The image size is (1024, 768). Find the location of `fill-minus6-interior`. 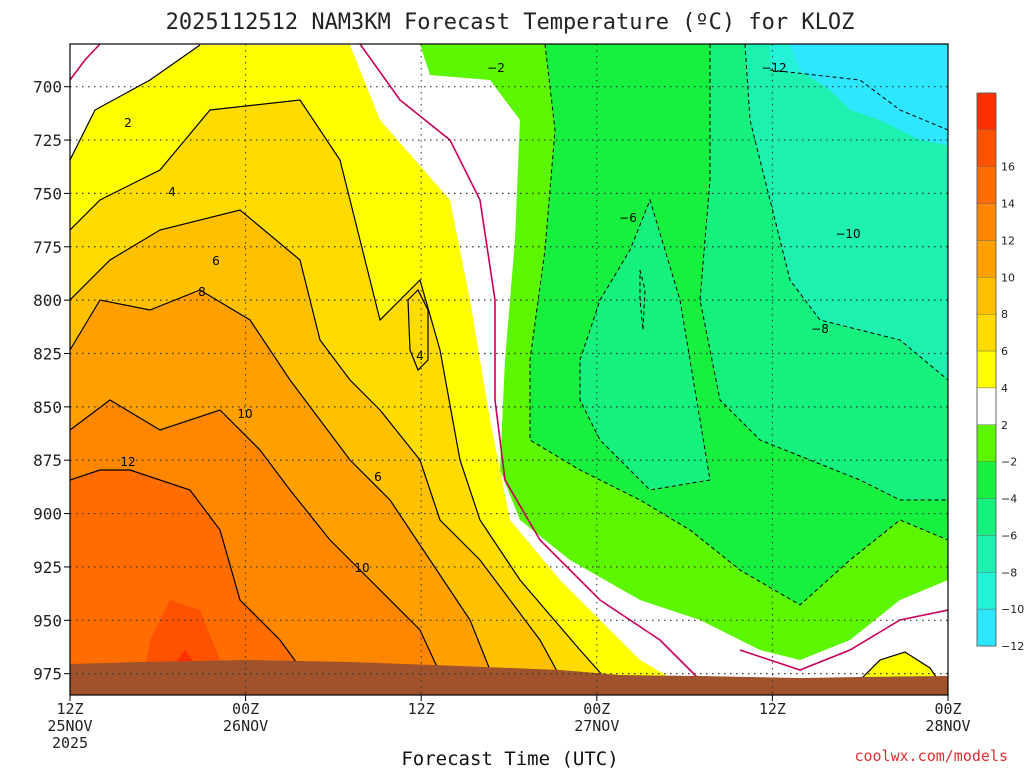

fill-minus6-interior is located at coordinates (645, 345).